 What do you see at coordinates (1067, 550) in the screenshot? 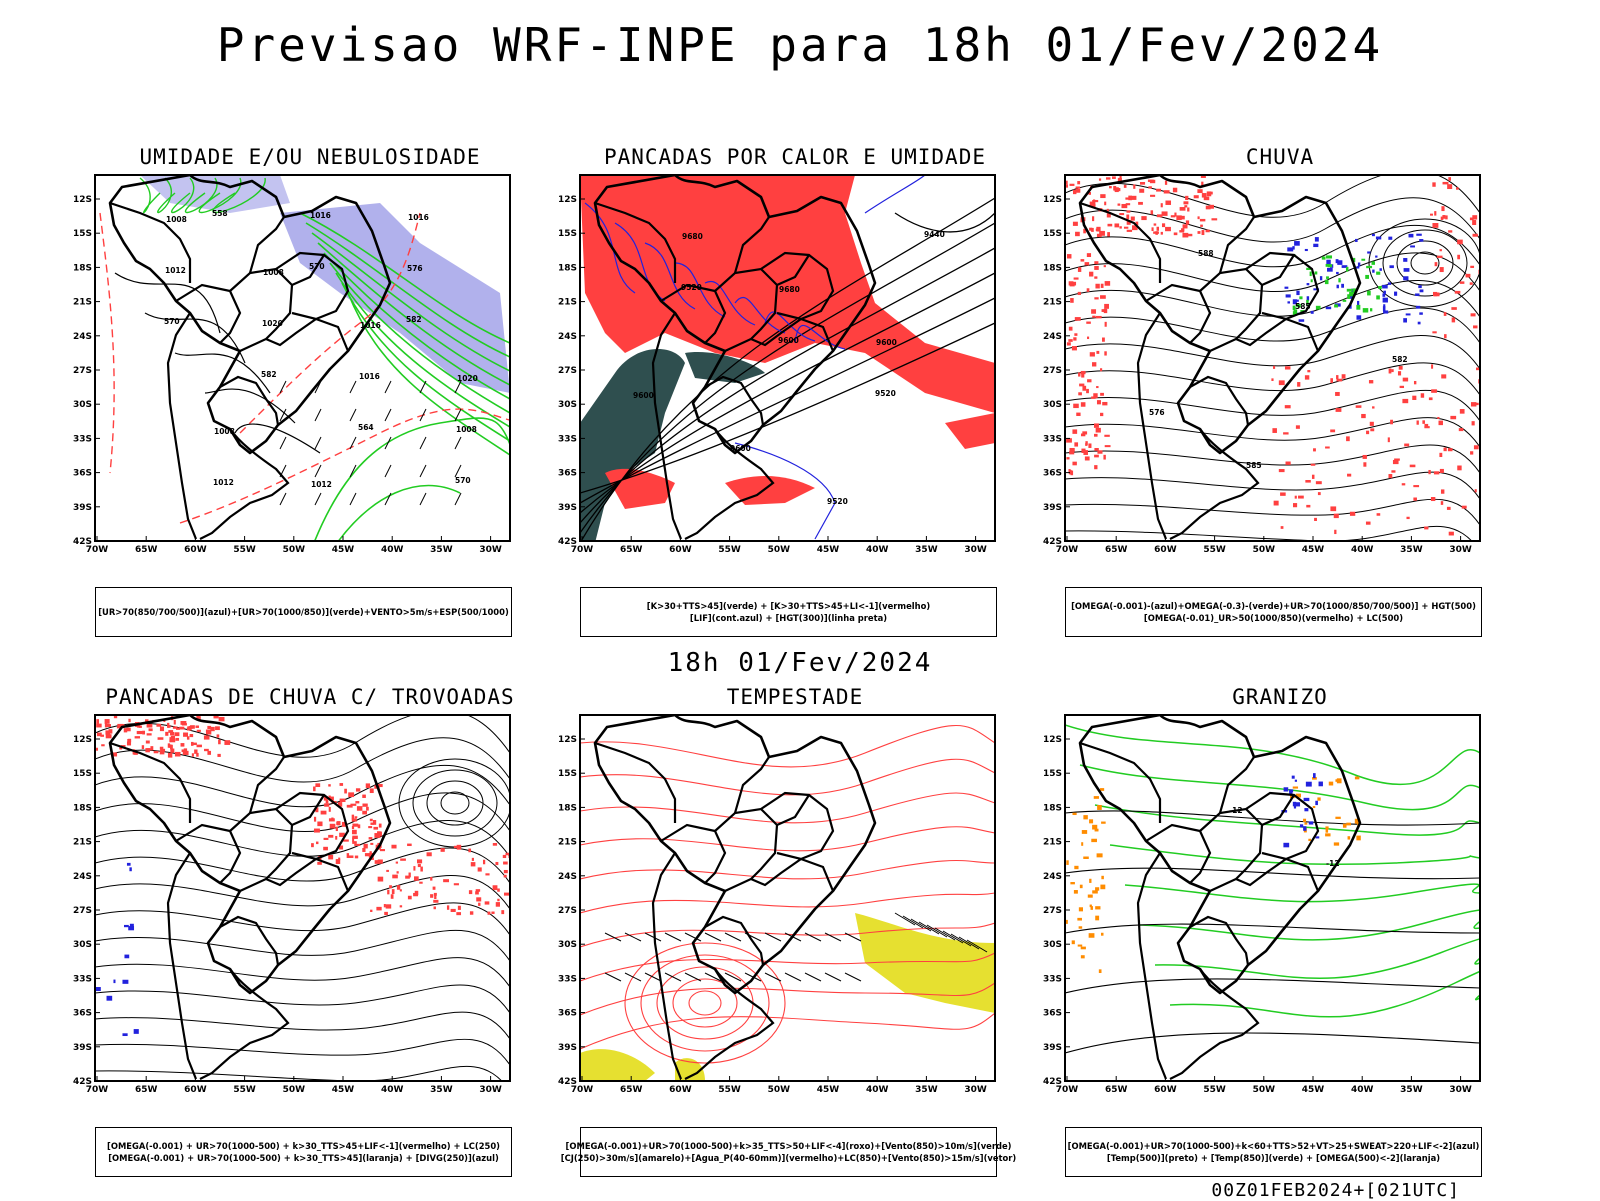
I see `lon-label: 70W` at bounding box center [1067, 550].